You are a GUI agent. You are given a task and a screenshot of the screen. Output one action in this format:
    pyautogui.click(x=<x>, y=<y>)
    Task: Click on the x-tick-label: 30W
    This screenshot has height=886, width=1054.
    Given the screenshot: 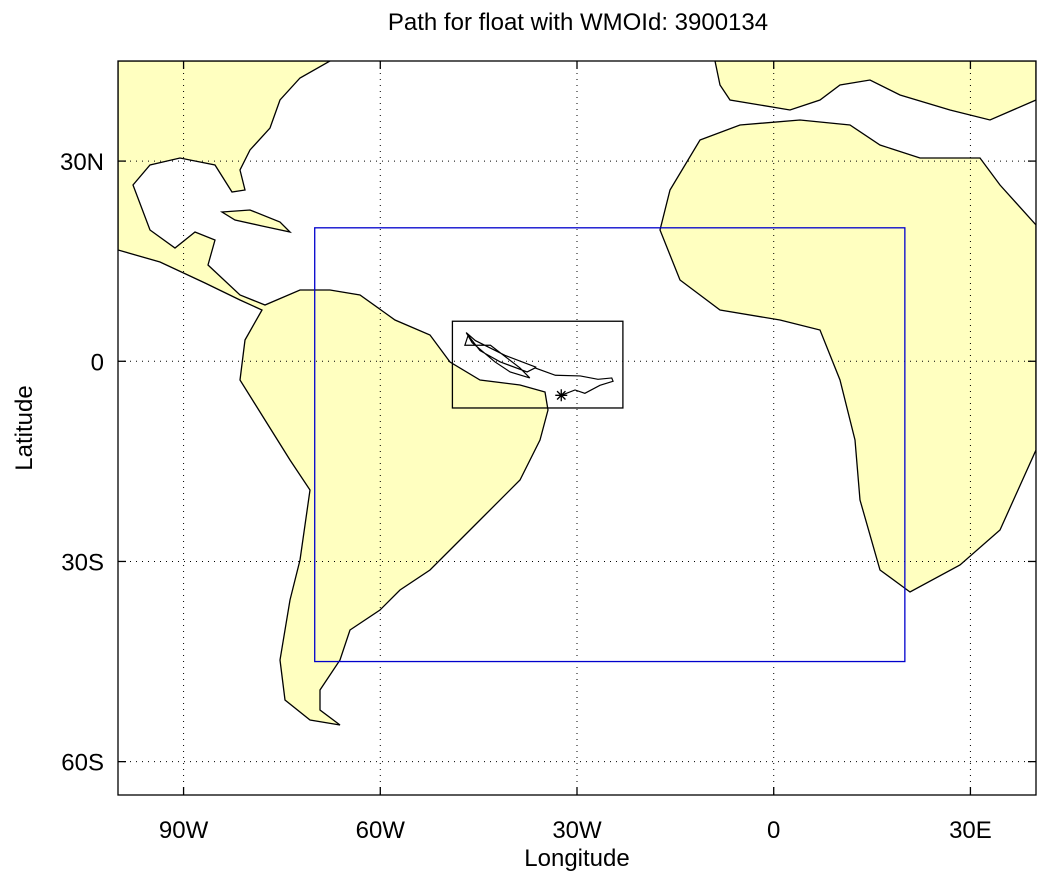 What is the action you would take?
    pyautogui.click(x=577, y=830)
    